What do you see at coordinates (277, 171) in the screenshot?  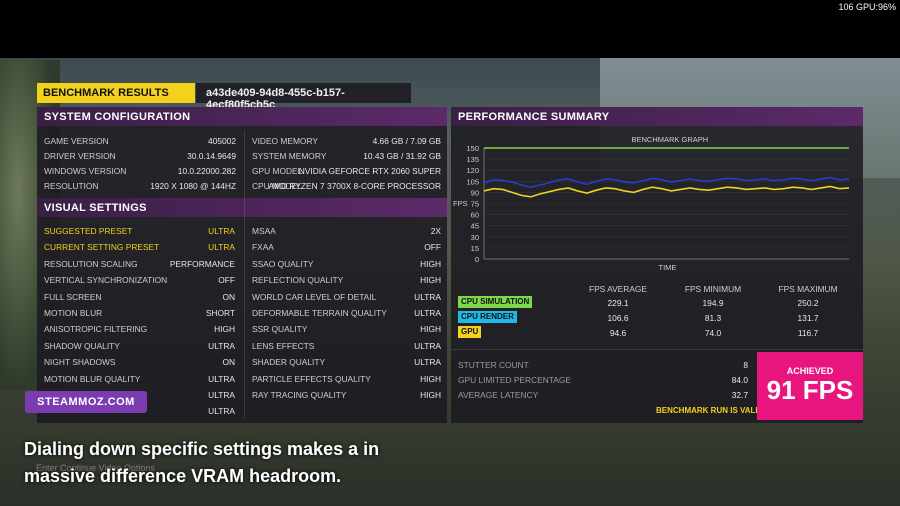 I see `setting-label: GPU MODEL` at bounding box center [277, 171].